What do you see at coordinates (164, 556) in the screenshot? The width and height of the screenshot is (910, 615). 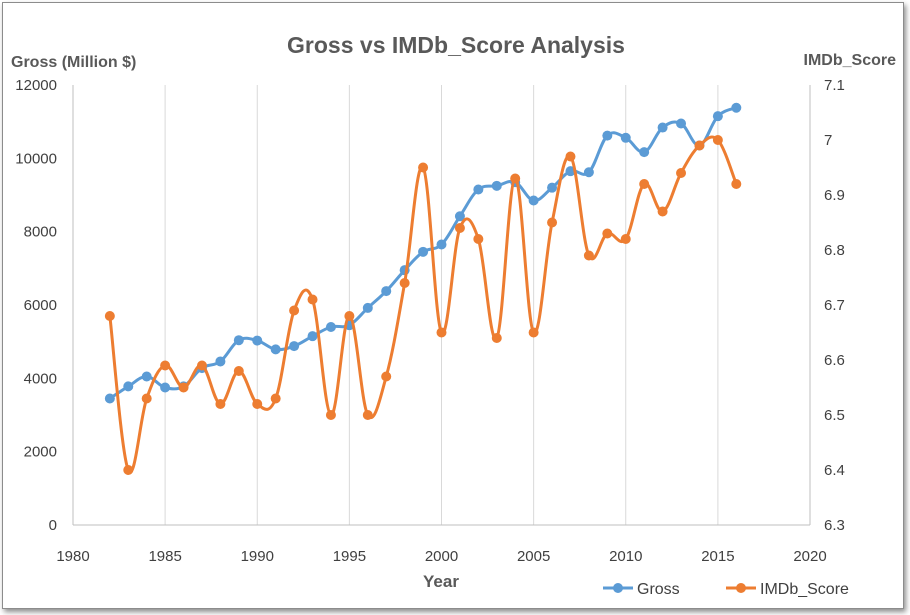 I see `x-tick-label: 1985` at bounding box center [164, 556].